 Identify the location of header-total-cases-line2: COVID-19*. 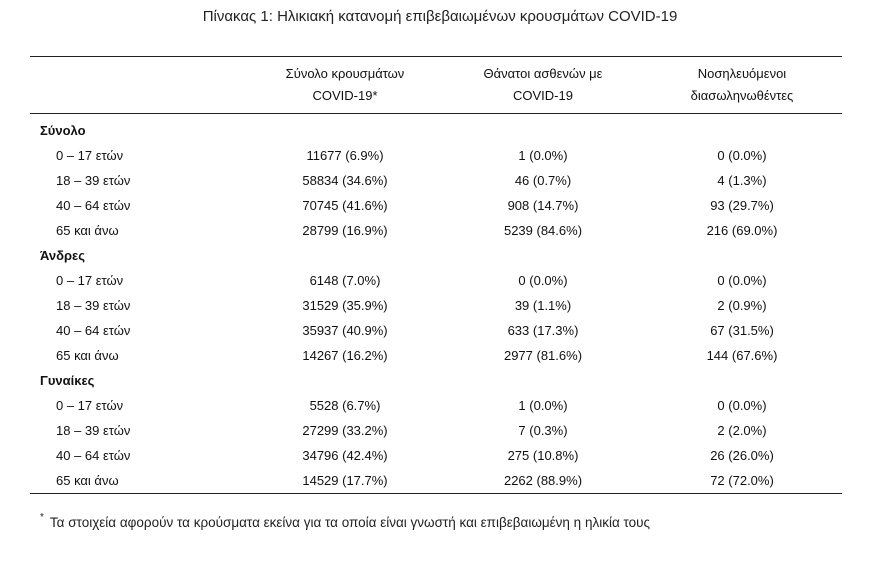
(345, 95).